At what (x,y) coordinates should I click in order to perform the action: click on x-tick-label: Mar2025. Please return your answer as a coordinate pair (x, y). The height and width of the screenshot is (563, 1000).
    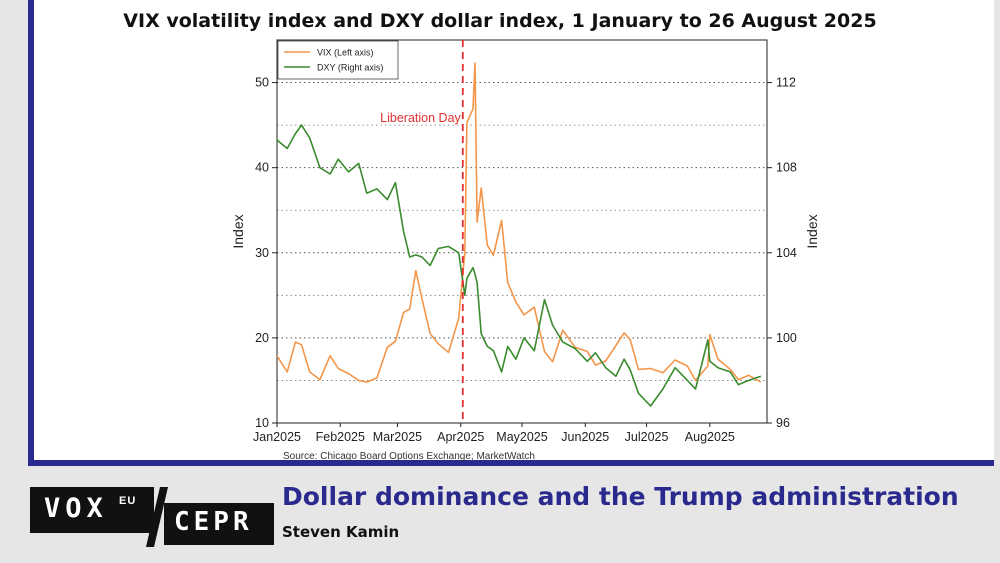
    Looking at the image, I should click on (397, 437).